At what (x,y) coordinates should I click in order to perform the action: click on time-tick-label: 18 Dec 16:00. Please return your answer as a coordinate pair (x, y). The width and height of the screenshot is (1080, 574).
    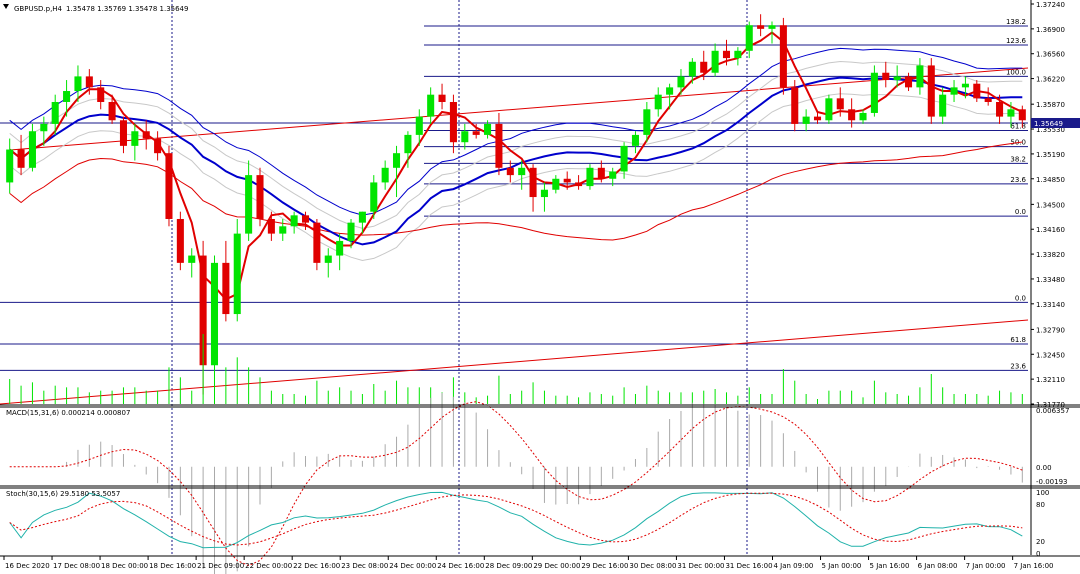
    Looking at the image, I should click on (172, 566).